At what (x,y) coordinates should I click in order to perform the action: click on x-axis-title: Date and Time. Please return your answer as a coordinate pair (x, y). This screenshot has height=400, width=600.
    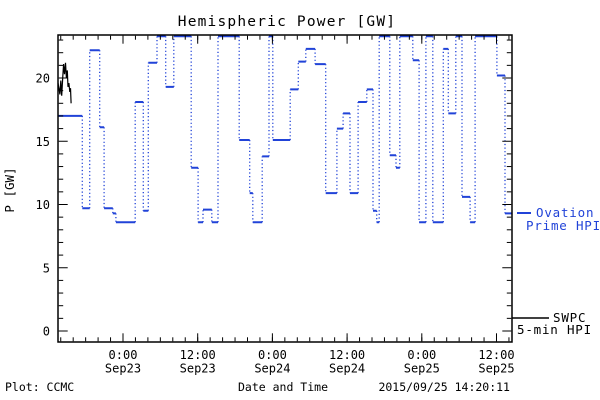
    Looking at the image, I should click on (283, 387).